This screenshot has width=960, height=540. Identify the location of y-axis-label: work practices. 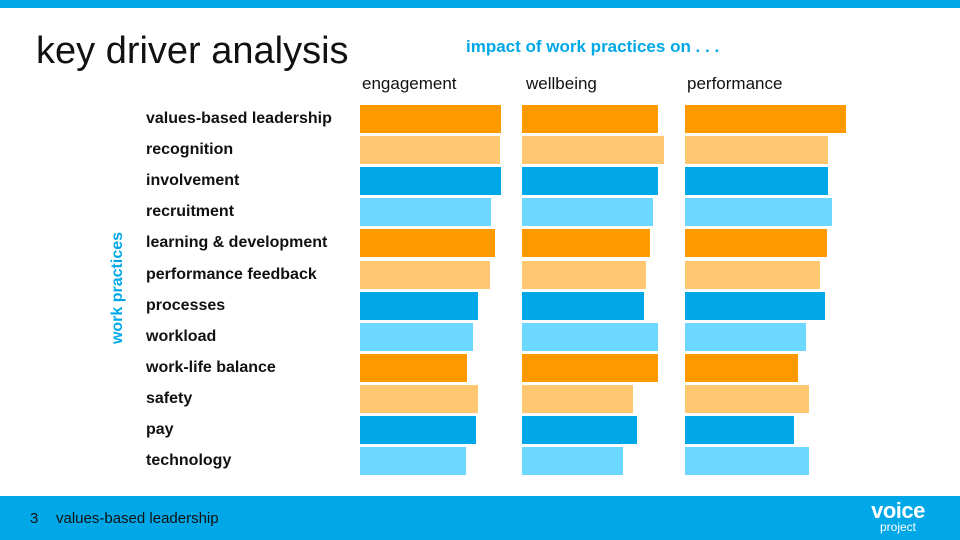
(117, 288).